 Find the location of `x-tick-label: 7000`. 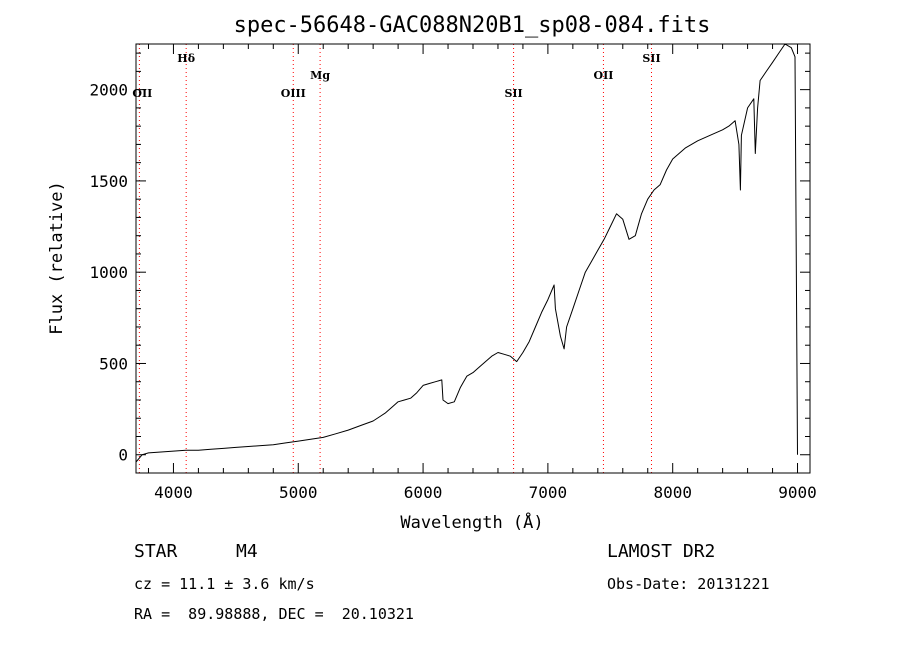

x-tick-label: 7000 is located at coordinates (548, 492).